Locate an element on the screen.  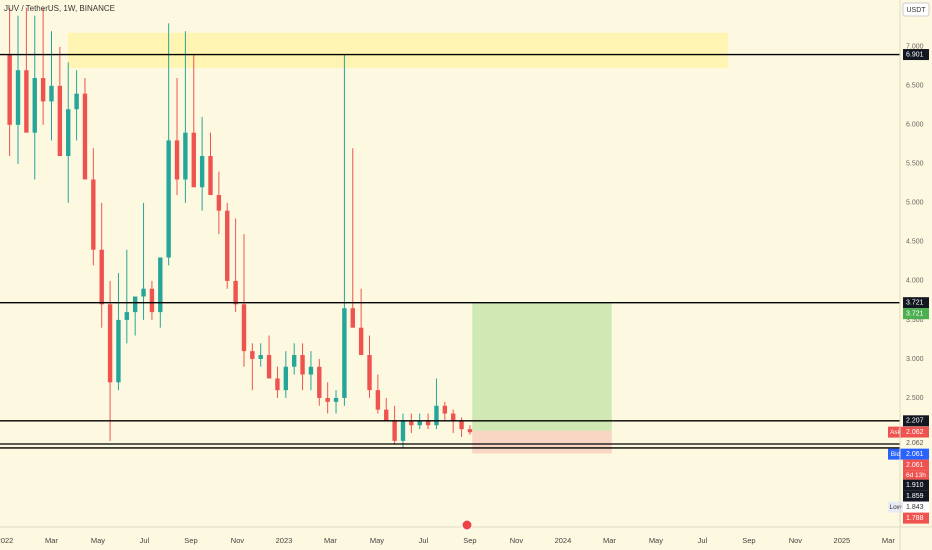
y-tick-label: 3.000 is located at coordinates (915, 359).